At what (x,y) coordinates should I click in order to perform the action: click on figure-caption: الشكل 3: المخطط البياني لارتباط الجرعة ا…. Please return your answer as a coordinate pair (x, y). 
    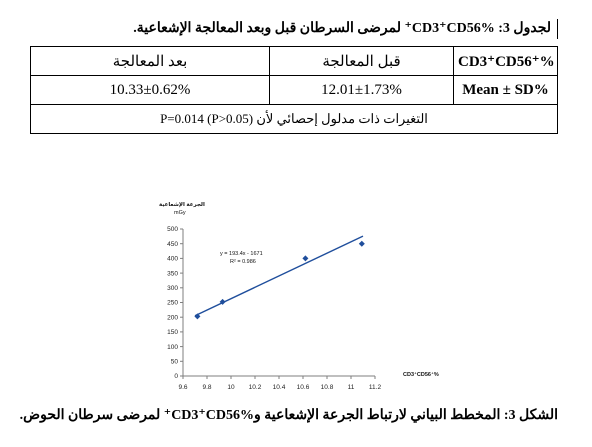
    Looking at the image, I should click on (288, 415).